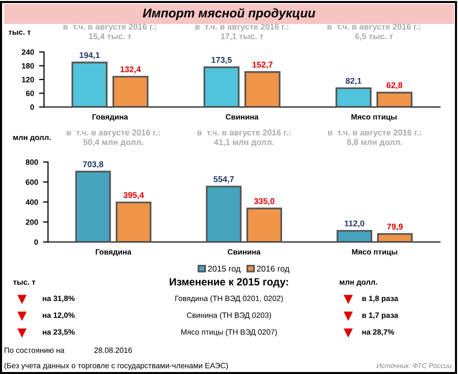  Describe the element at coordinates (113, 138) in the screenshot. I see `text: в т.ч. в августе 2016 г.: 50,4 млн долл.` at that location.